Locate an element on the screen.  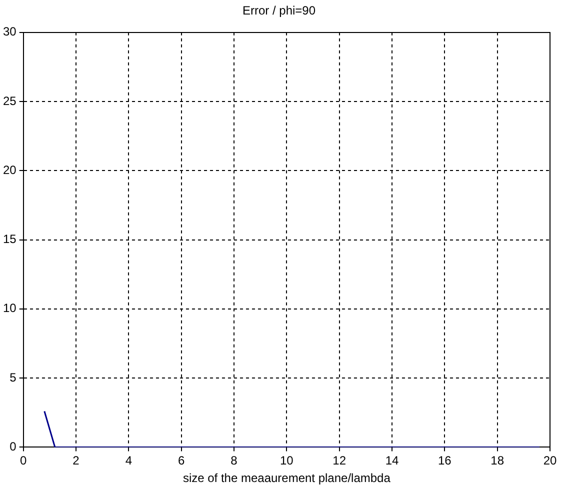
y-tick-label: 0 is located at coordinates (13, 447).